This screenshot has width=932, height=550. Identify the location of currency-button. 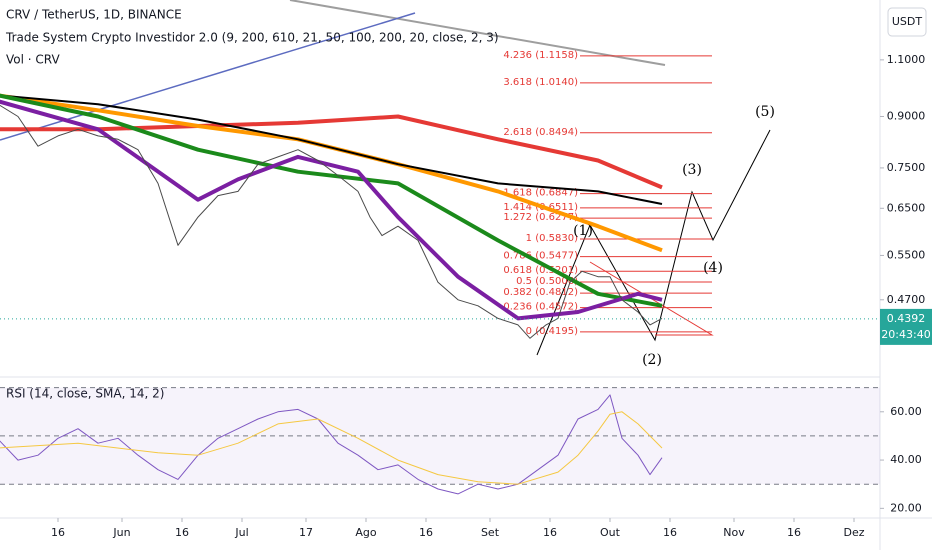
(907, 22).